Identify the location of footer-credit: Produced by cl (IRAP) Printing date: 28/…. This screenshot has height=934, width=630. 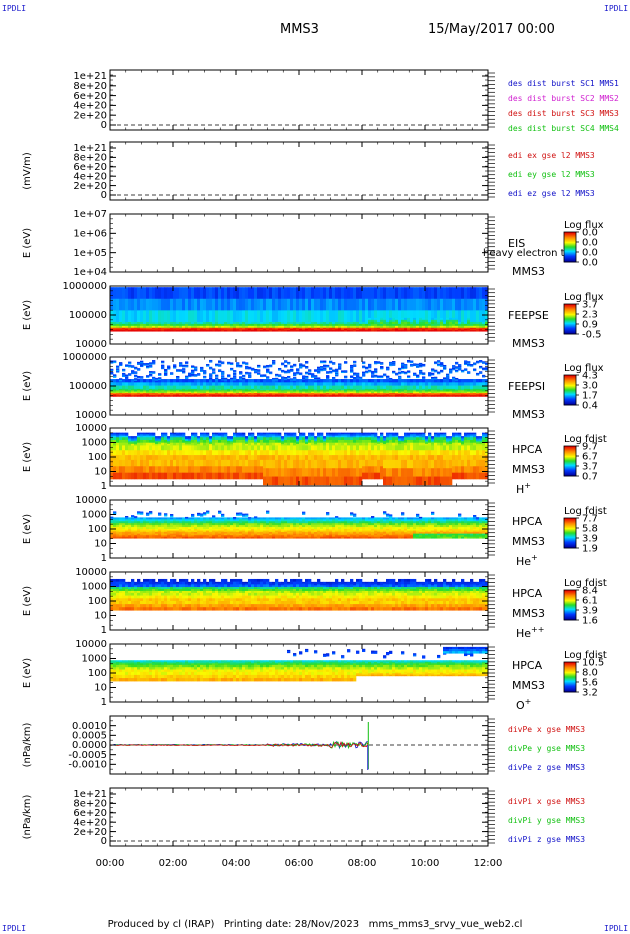
(315, 924).